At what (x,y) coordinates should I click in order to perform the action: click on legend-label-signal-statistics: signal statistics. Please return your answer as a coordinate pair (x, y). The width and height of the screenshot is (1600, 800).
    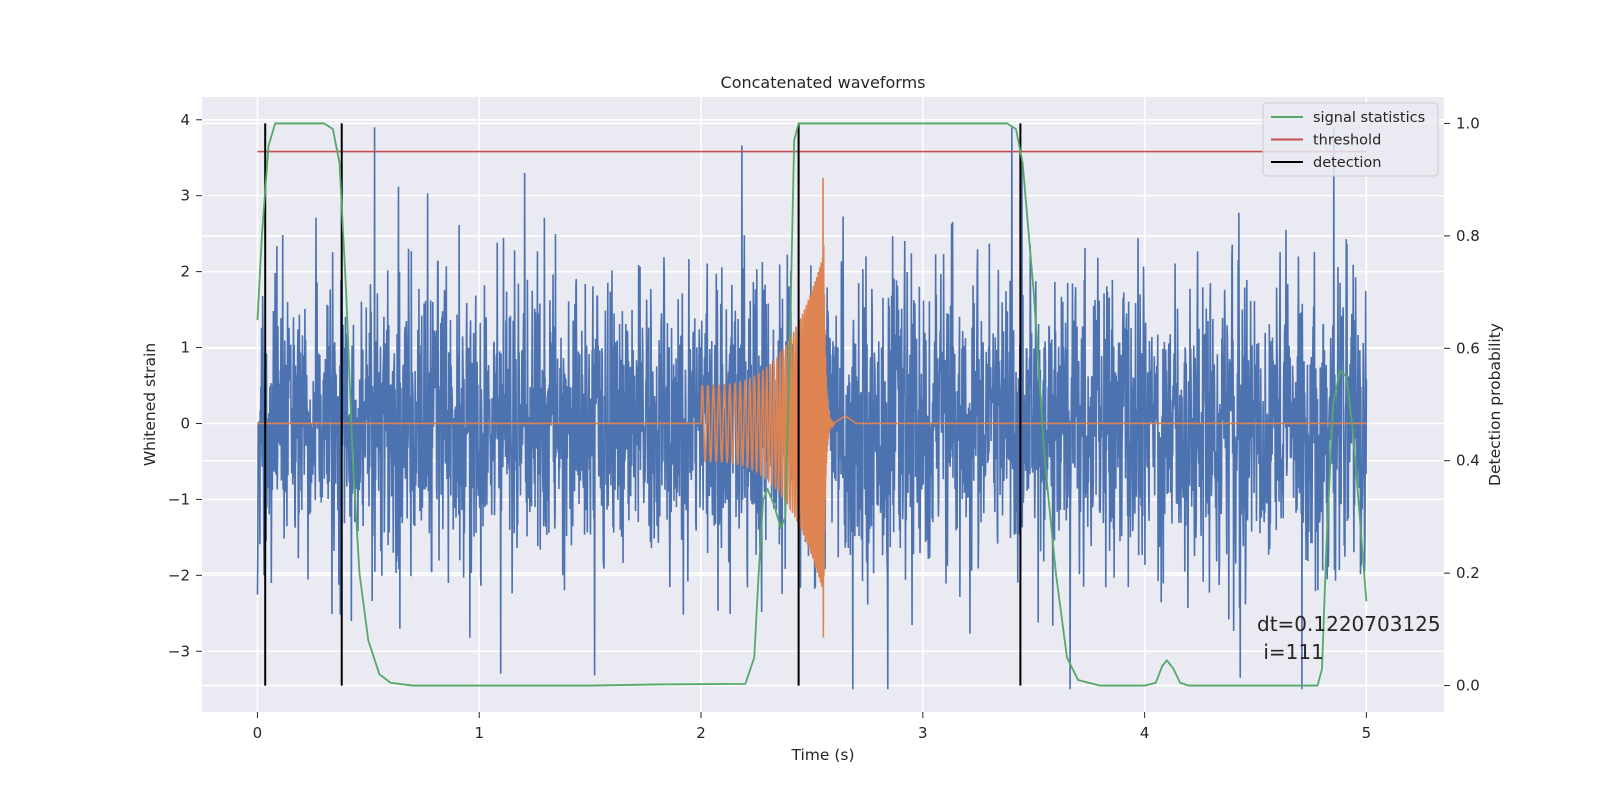
    Looking at the image, I should click on (1369, 118).